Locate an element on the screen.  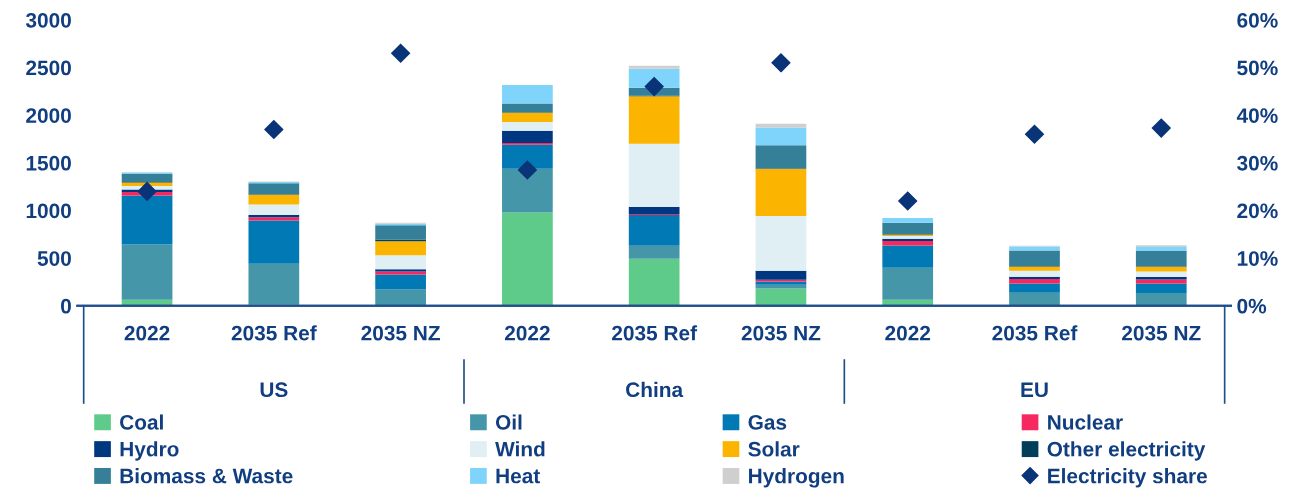
y-tick-label: 0 is located at coordinates (66, 306).